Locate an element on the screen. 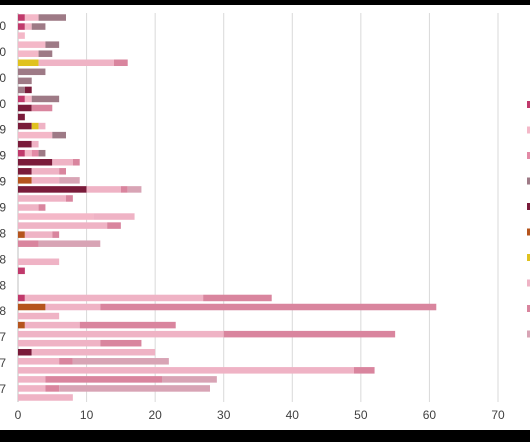 This screenshot has width=530, height=442. x-tick-label: 70 is located at coordinates (498, 415).